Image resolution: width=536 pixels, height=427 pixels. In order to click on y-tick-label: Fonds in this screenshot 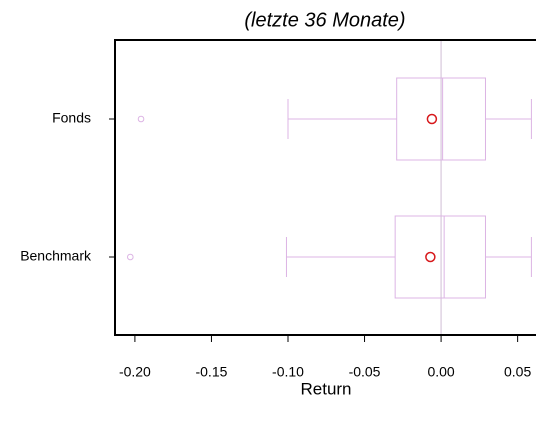, I will do `click(71, 118)`.